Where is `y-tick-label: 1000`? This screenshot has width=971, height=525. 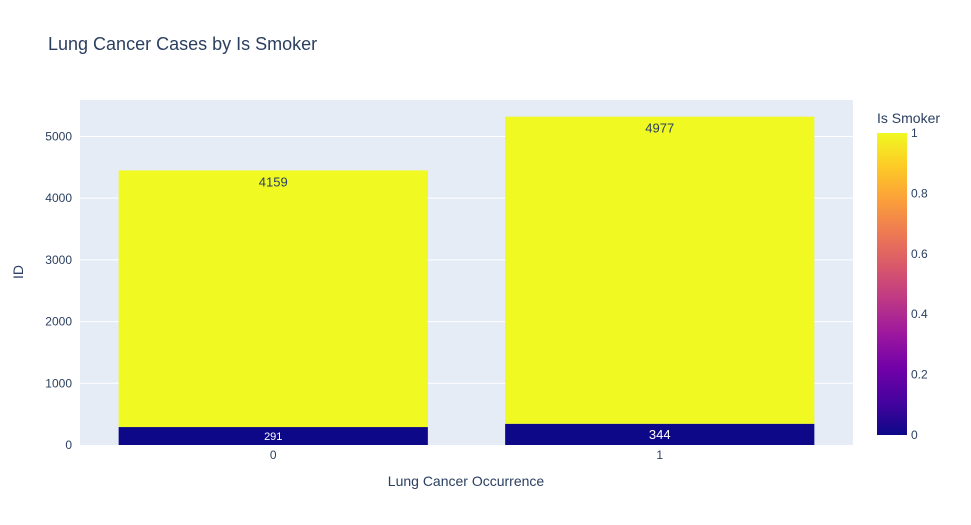 y-tick-label: 1000 is located at coordinates (58, 383).